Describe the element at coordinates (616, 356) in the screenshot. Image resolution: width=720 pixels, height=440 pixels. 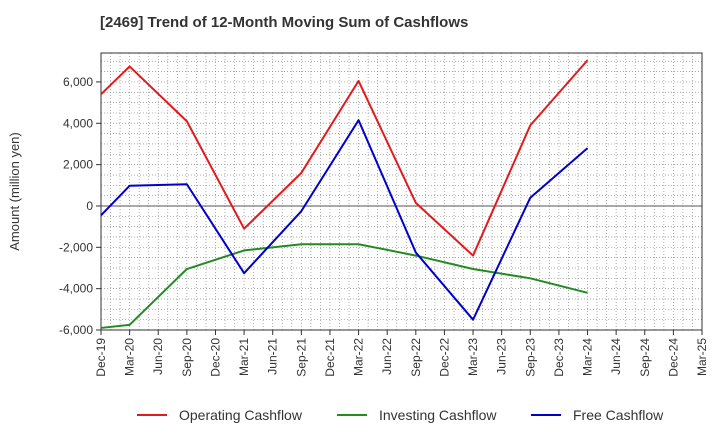
I see `x-tick-label: Jun-24` at that location.